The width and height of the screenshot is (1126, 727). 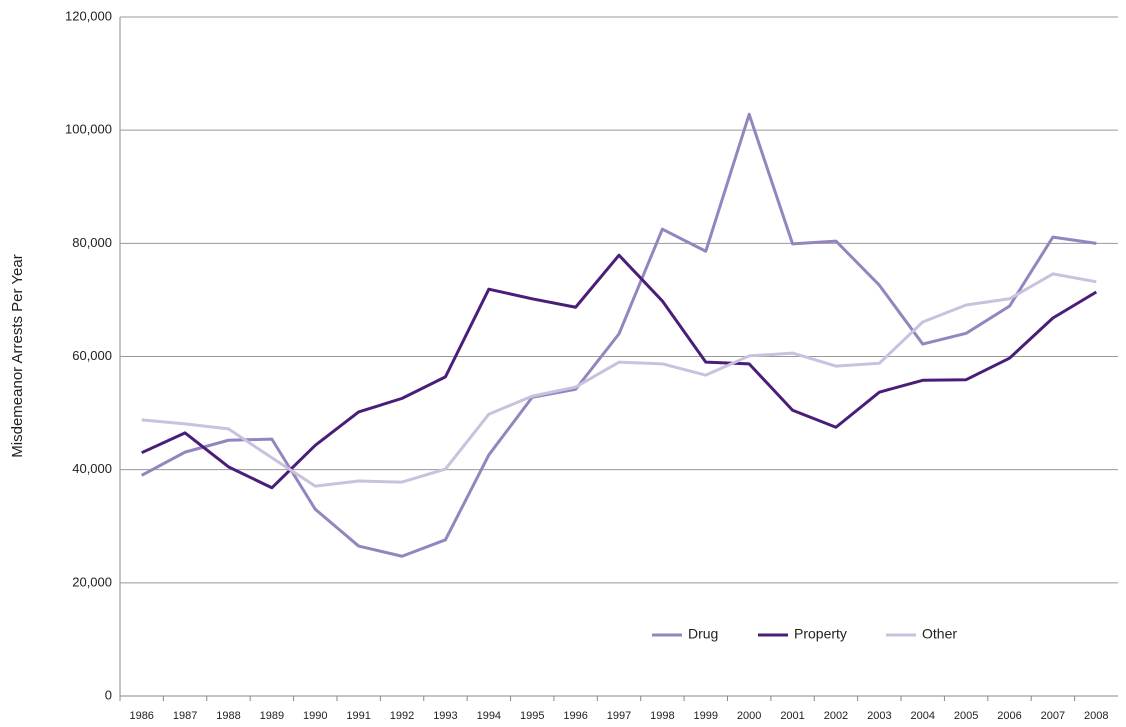 I want to click on x-tick-label: 1992, so click(x=402, y=716).